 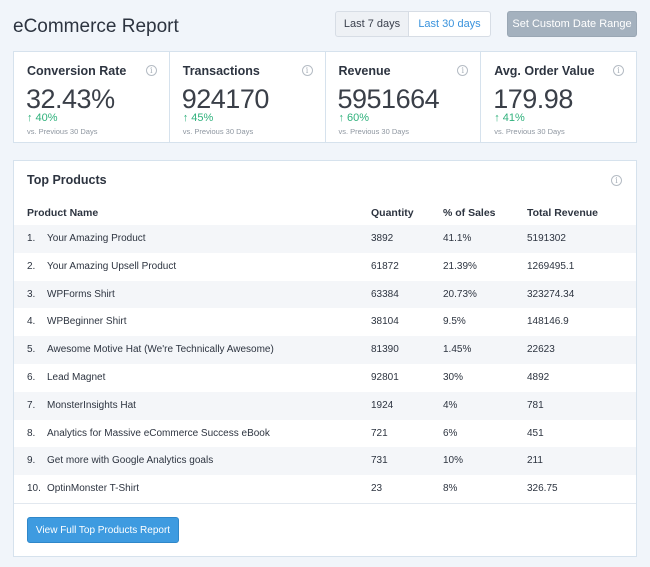 I want to click on column-header-quantity: Quantity, so click(x=392, y=213).